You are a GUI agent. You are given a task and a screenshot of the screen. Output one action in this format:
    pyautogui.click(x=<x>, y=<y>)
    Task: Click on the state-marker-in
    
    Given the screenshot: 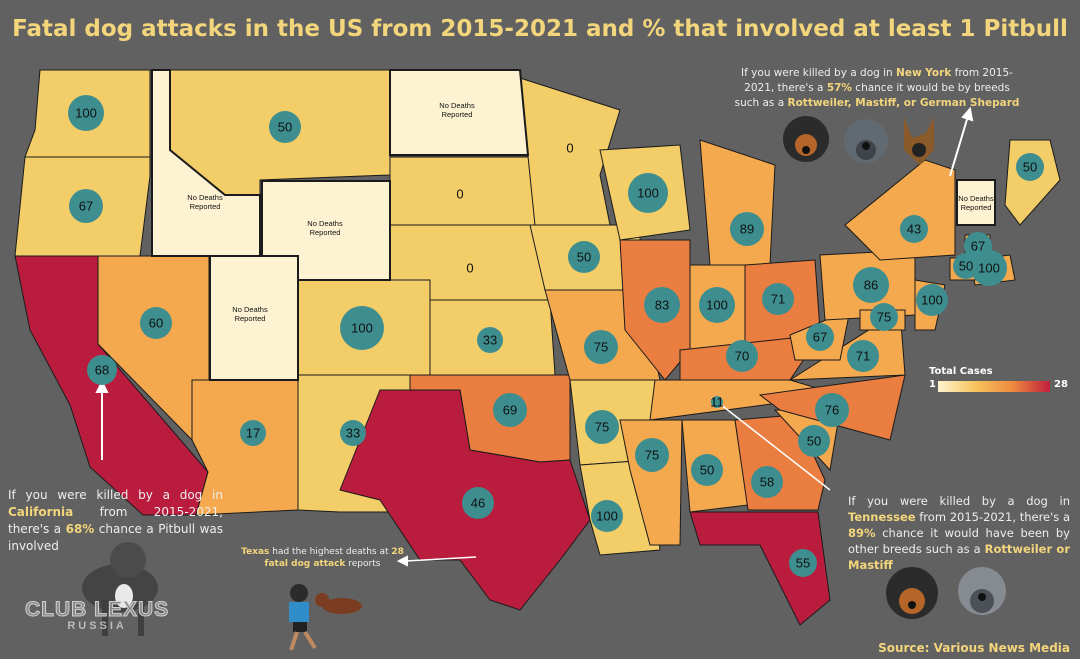 What is the action you would take?
    pyautogui.click(x=717, y=305)
    